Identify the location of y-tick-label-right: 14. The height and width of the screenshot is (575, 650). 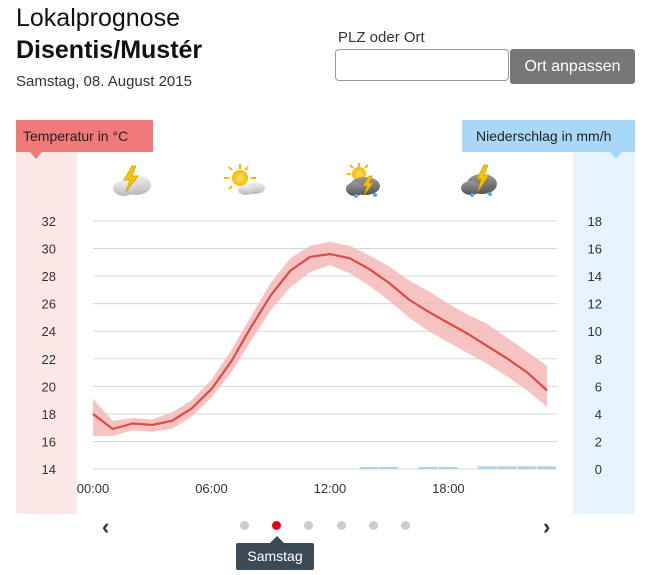
(595, 276).